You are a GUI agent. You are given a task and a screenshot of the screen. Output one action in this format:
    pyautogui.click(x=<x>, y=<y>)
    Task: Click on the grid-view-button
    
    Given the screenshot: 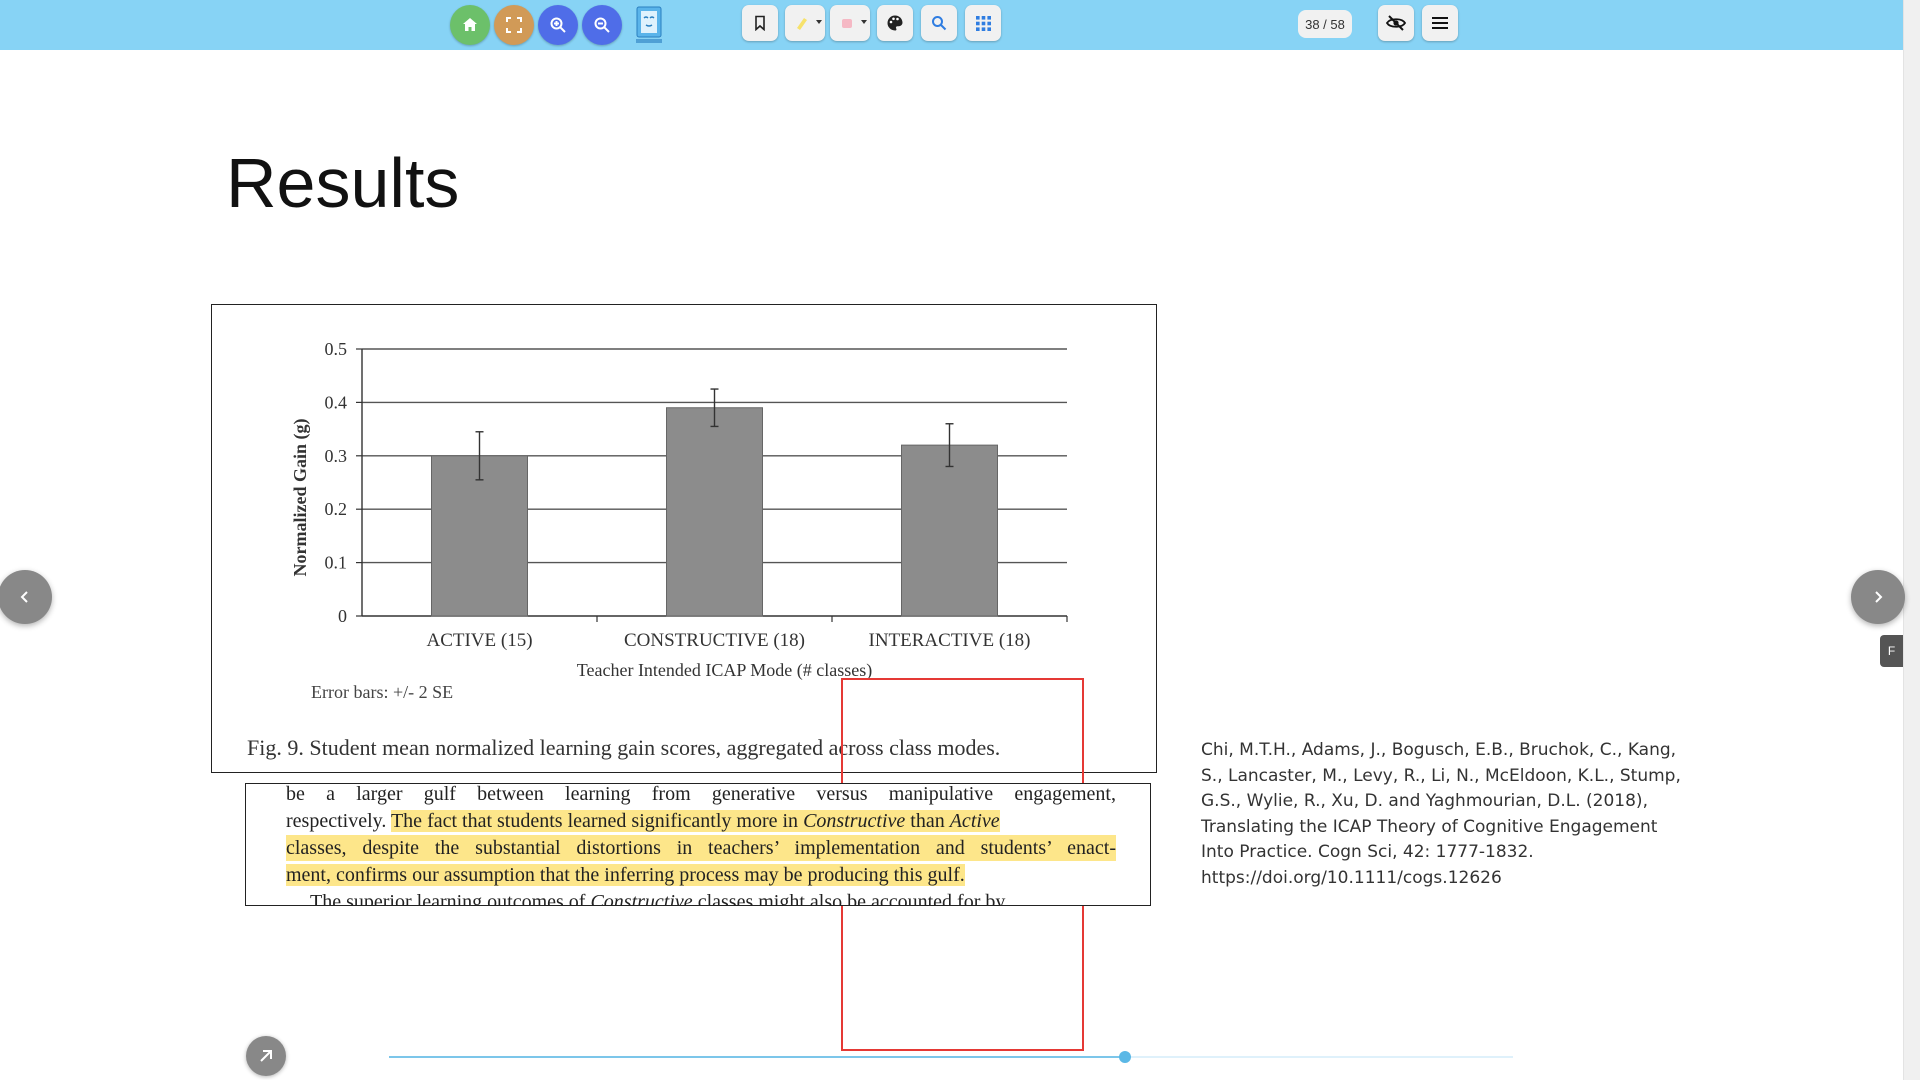 What is the action you would take?
    pyautogui.click(x=983, y=23)
    